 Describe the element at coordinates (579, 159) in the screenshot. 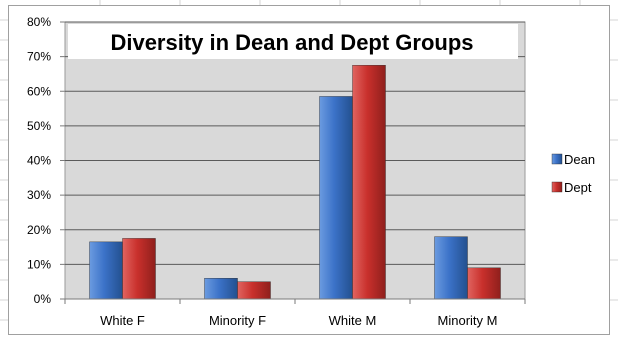

I see `legend-label-dean: Dean` at that location.